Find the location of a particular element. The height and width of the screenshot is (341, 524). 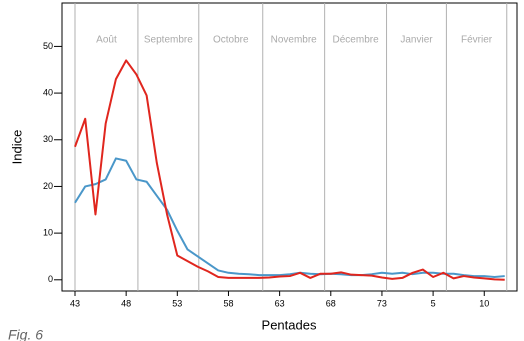

y-tick-label: 30 is located at coordinates (48, 139).